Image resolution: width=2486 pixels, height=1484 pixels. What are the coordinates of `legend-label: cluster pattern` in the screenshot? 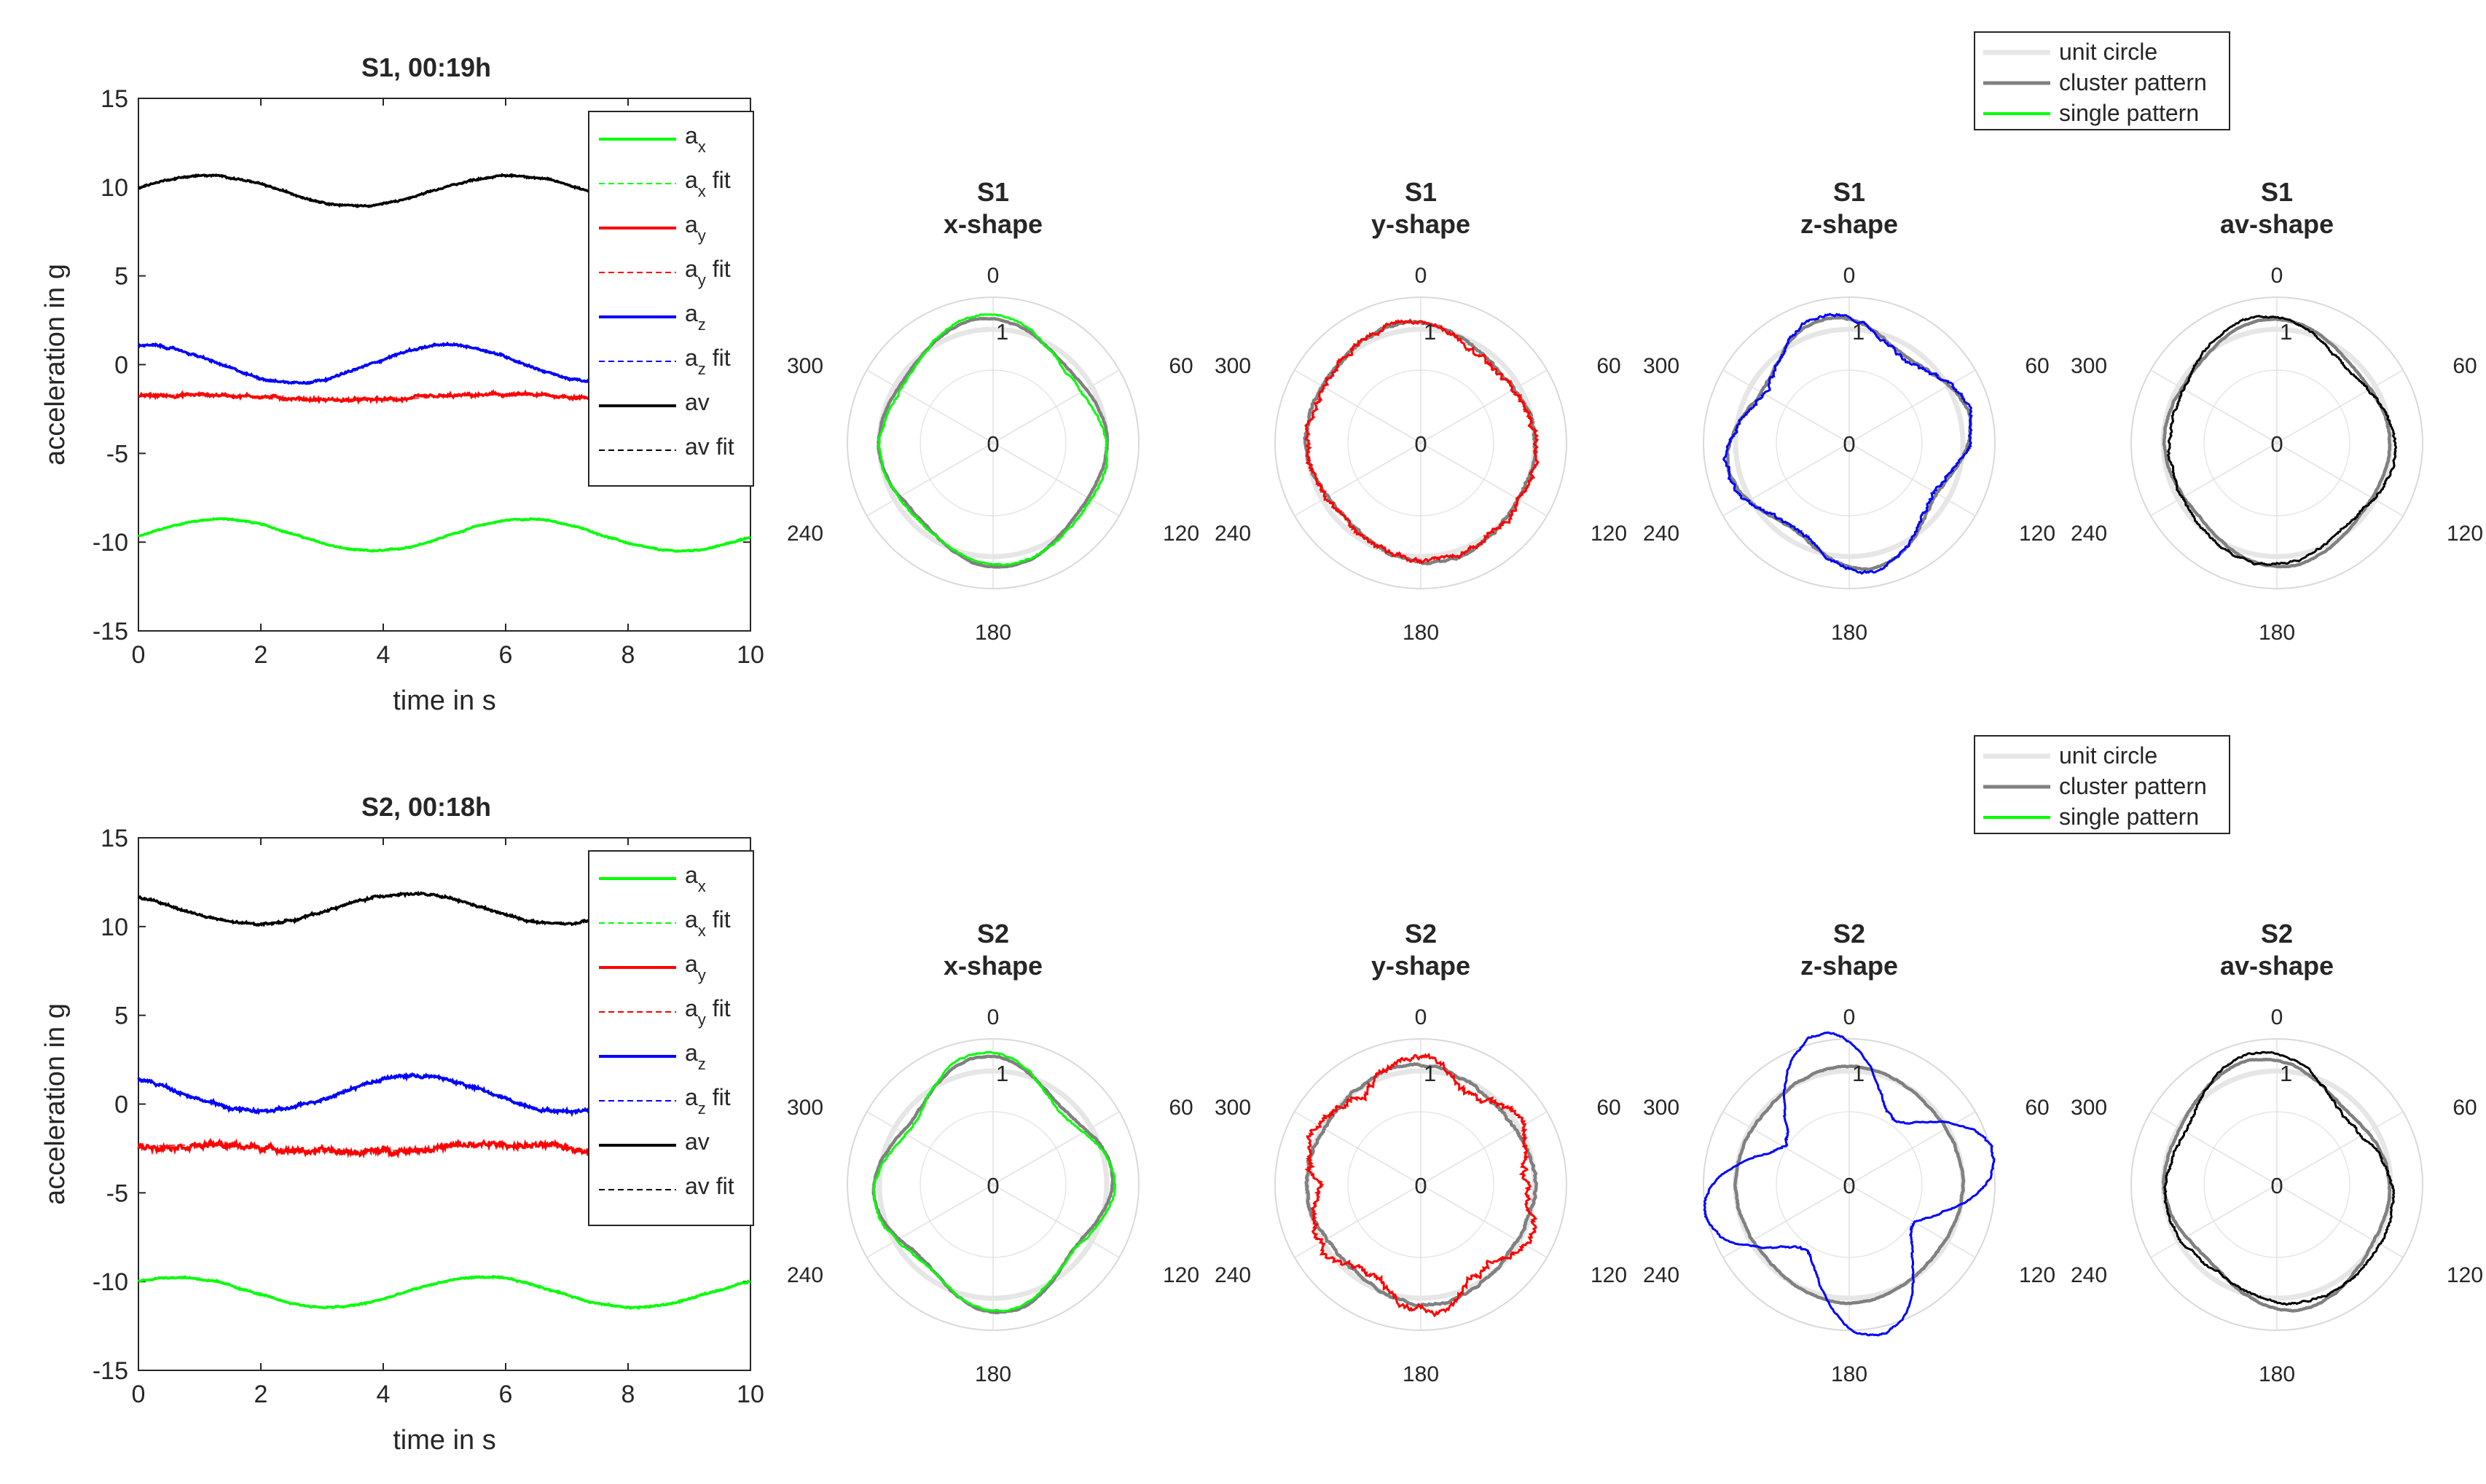 It's located at (2133, 82).